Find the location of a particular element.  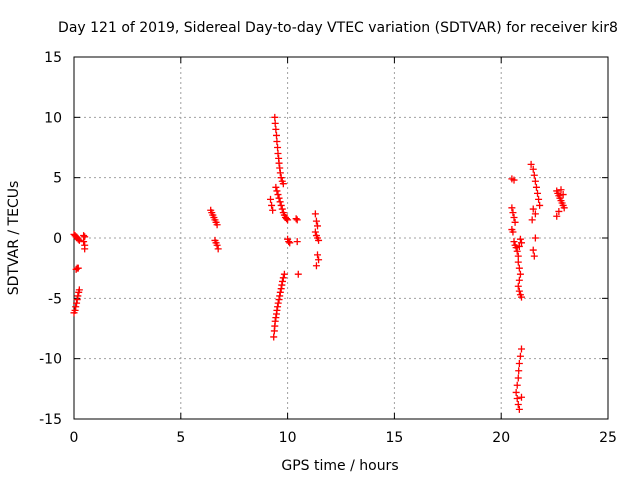

y-tick-label: 0 is located at coordinates (57, 239).